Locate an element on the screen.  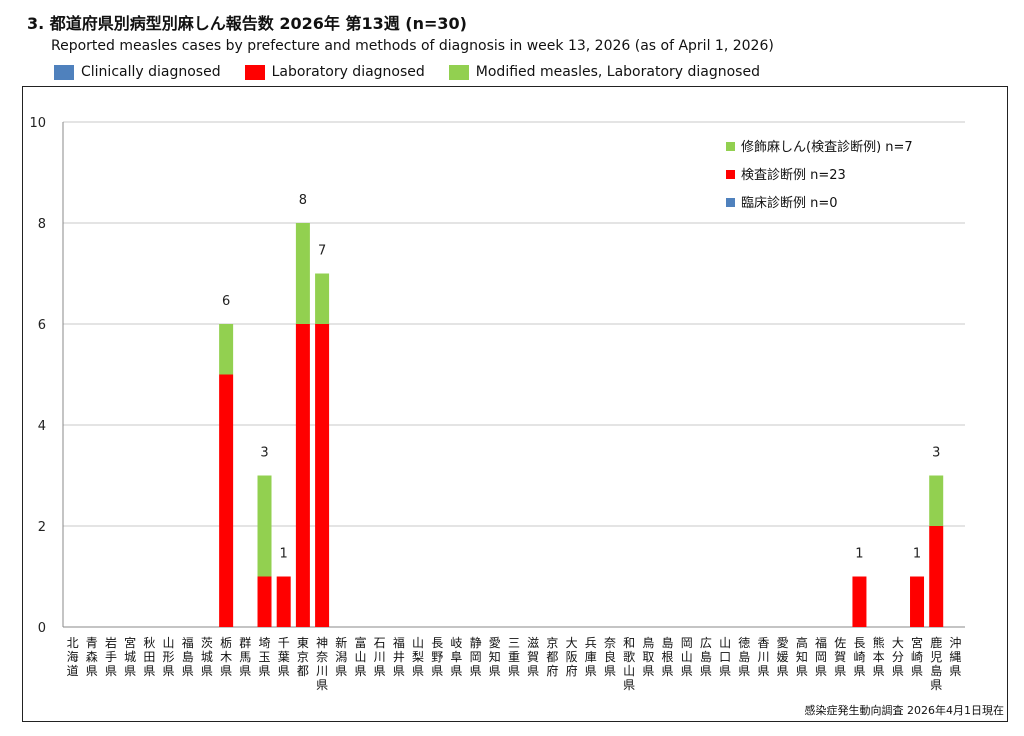
x-tick-label: 大分県 is located at coordinates (898, 657).